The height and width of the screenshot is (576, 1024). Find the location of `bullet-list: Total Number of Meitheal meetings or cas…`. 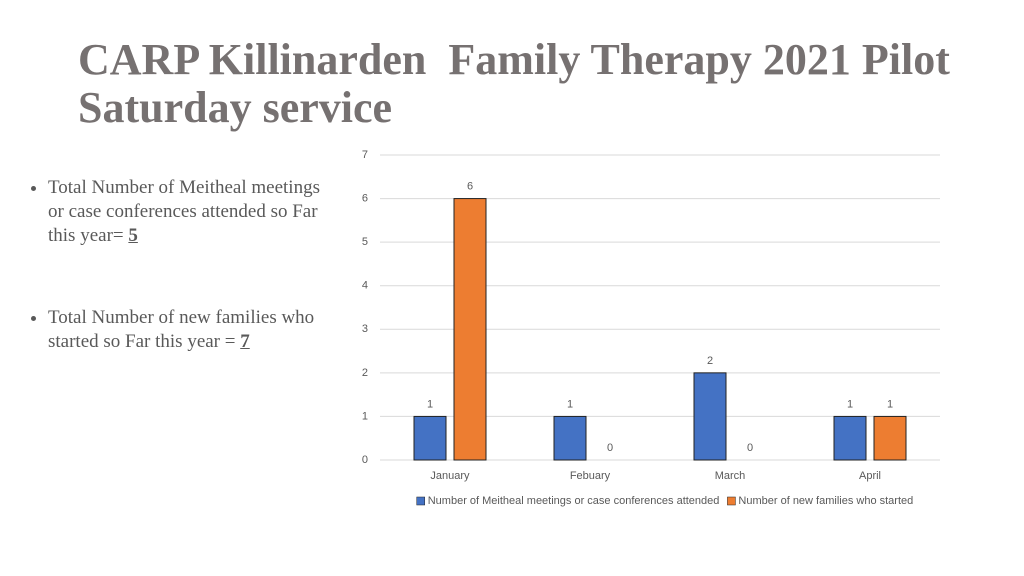

bullet-list: Total Number of Meitheal meetings or cas… is located at coordinates (182, 294).